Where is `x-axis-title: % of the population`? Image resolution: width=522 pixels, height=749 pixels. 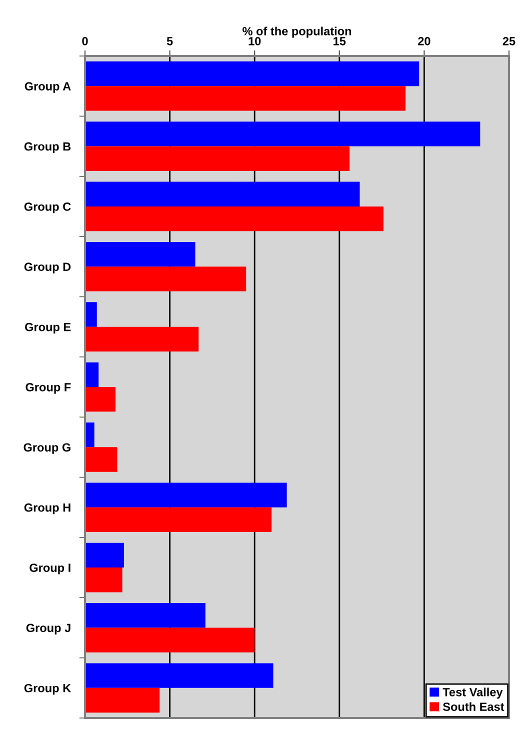
x-axis-title: % of the population is located at coordinates (297, 32).